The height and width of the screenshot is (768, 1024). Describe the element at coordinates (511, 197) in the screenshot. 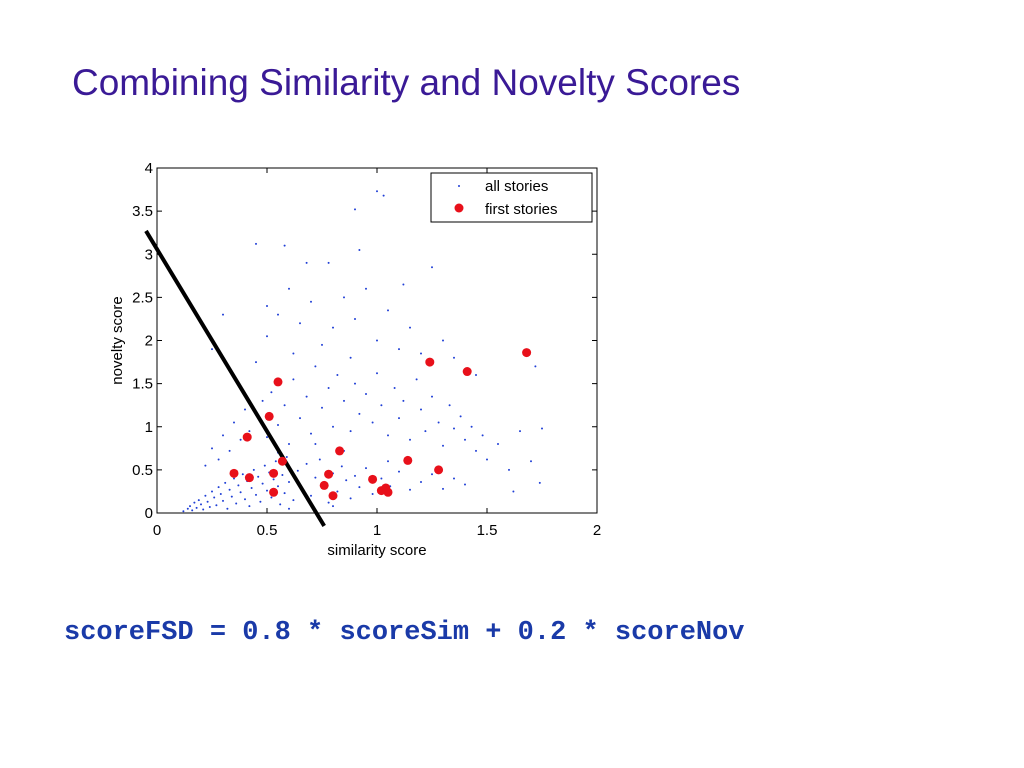

I see `legend-box` at that location.